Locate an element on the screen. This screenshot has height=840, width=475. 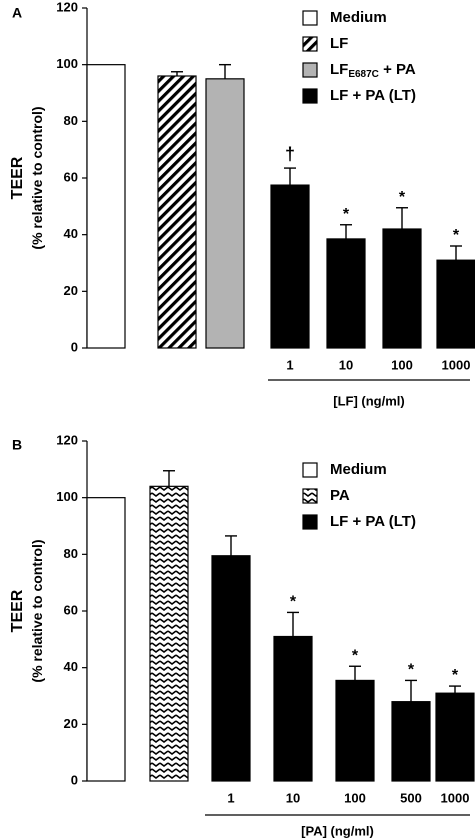
legend-label: LF is located at coordinates (339, 43).